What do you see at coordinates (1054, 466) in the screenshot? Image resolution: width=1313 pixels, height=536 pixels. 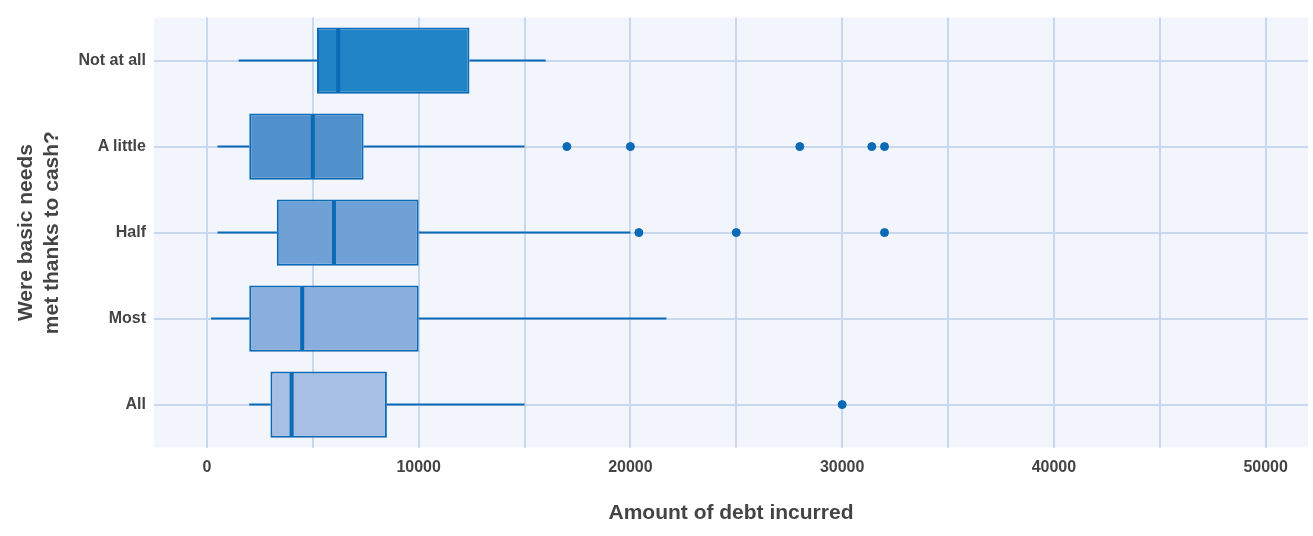 I see `x-tick-label: 40000` at bounding box center [1054, 466].